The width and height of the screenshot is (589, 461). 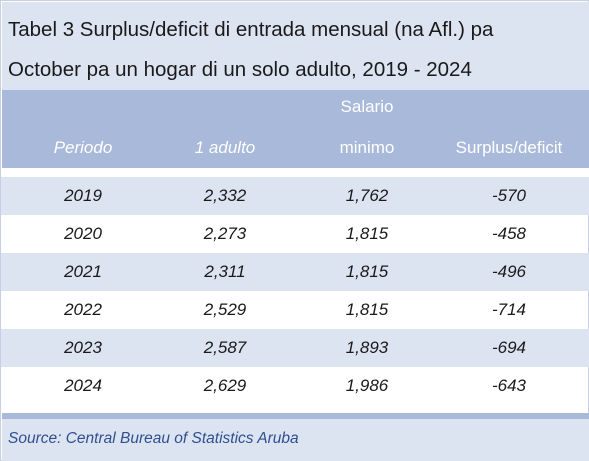 What do you see at coordinates (295, 416) in the screenshot?
I see `table-bottom-rule` at bounding box center [295, 416].